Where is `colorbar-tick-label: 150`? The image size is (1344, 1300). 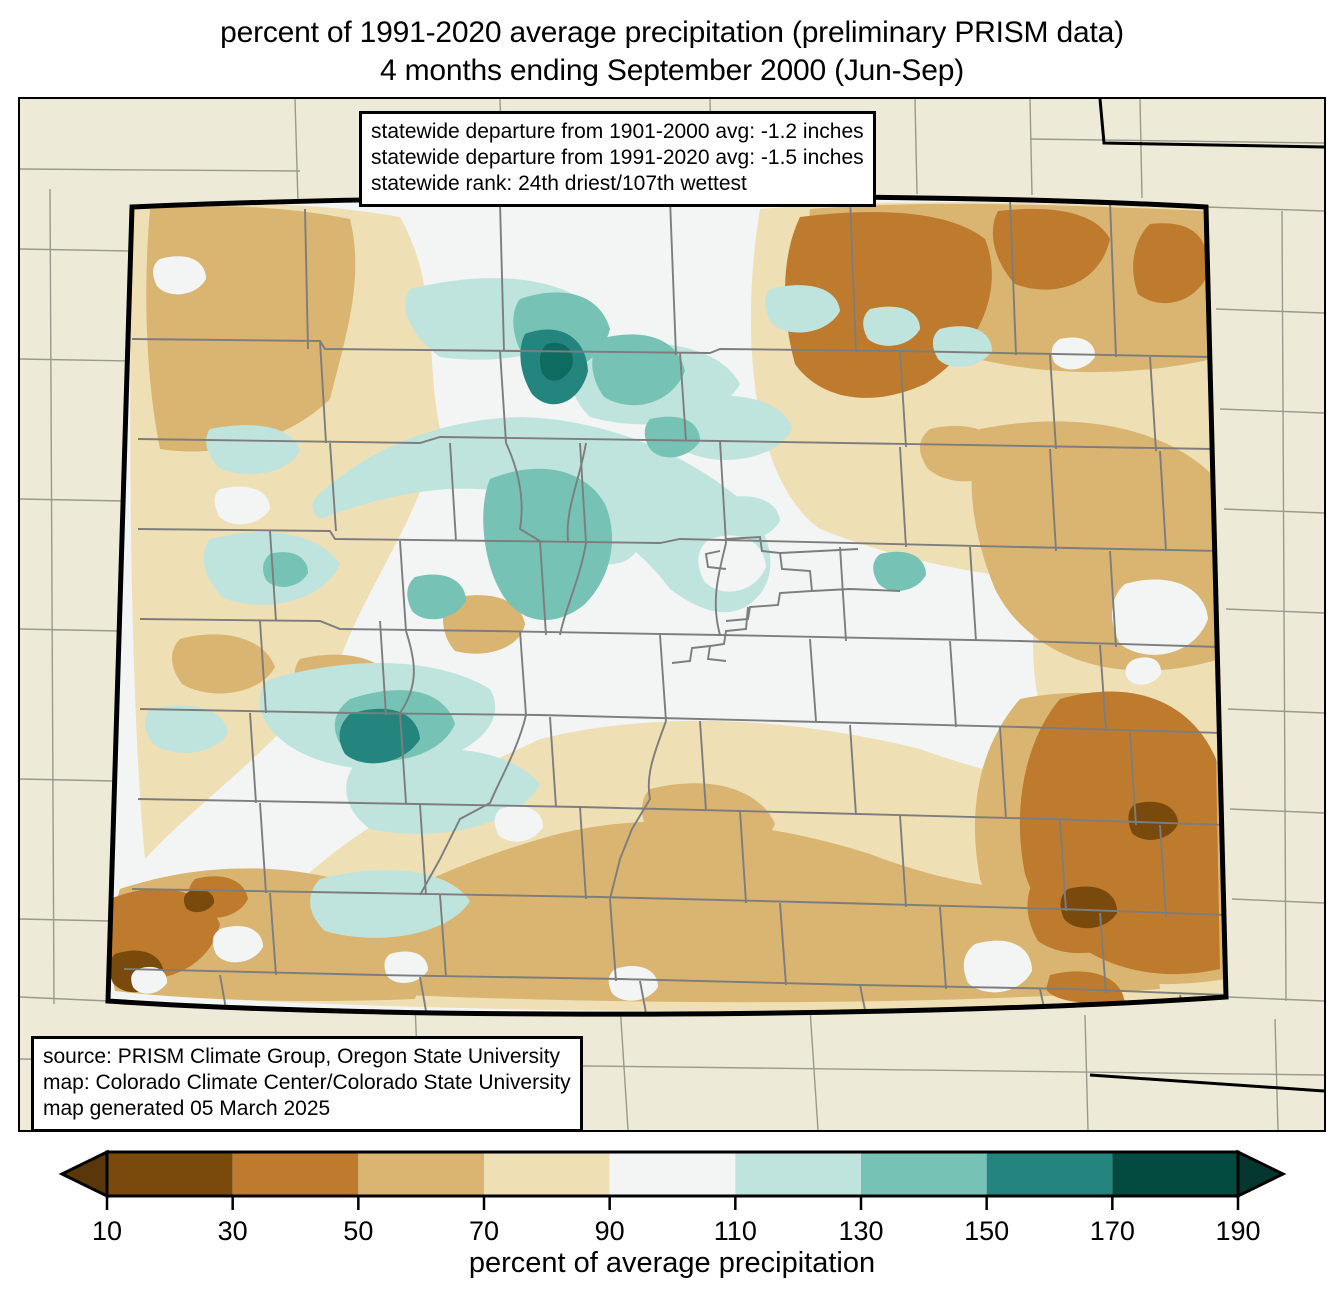 colorbar-tick-label: 150 is located at coordinates (986, 1231).